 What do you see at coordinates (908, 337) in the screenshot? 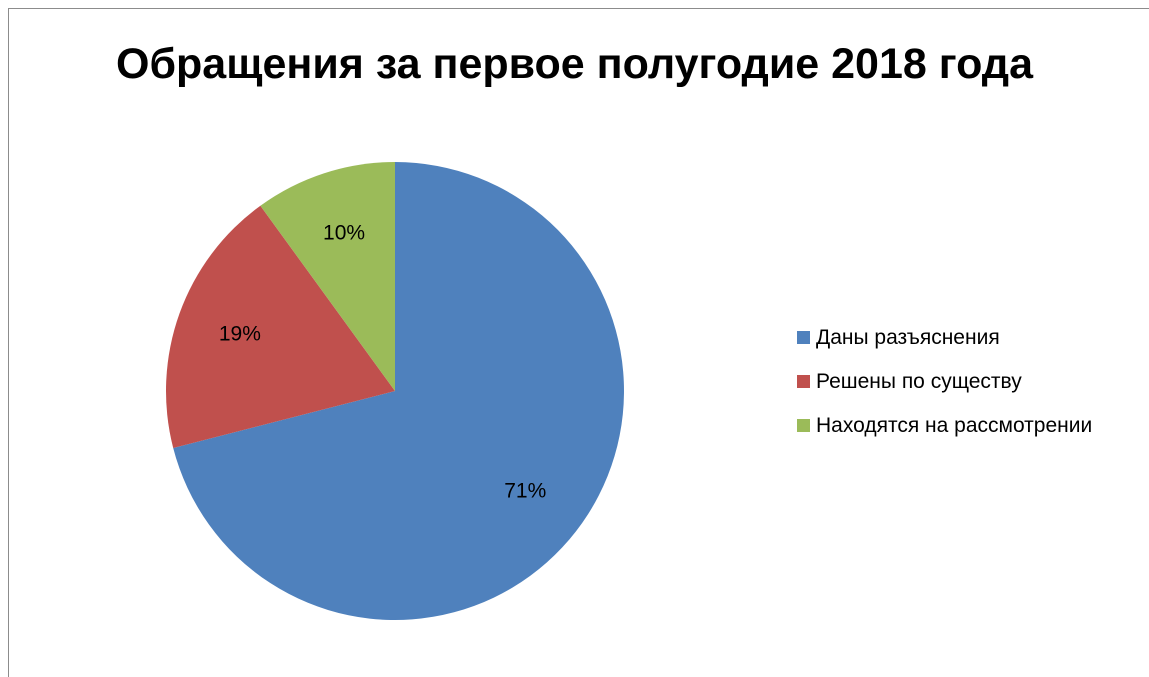
I see `legend-label-explanations: Даны разъяснения` at bounding box center [908, 337].